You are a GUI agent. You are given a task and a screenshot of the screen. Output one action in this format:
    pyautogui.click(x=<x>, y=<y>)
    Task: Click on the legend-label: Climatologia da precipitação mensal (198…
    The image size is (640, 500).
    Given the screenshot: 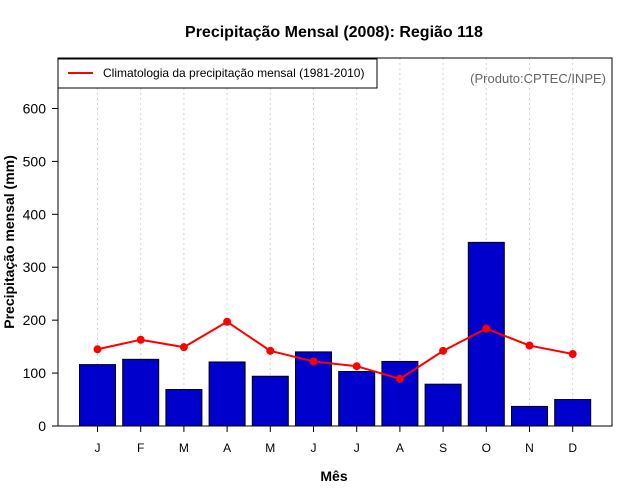 What is the action you would take?
    pyautogui.click(x=233, y=73)
    